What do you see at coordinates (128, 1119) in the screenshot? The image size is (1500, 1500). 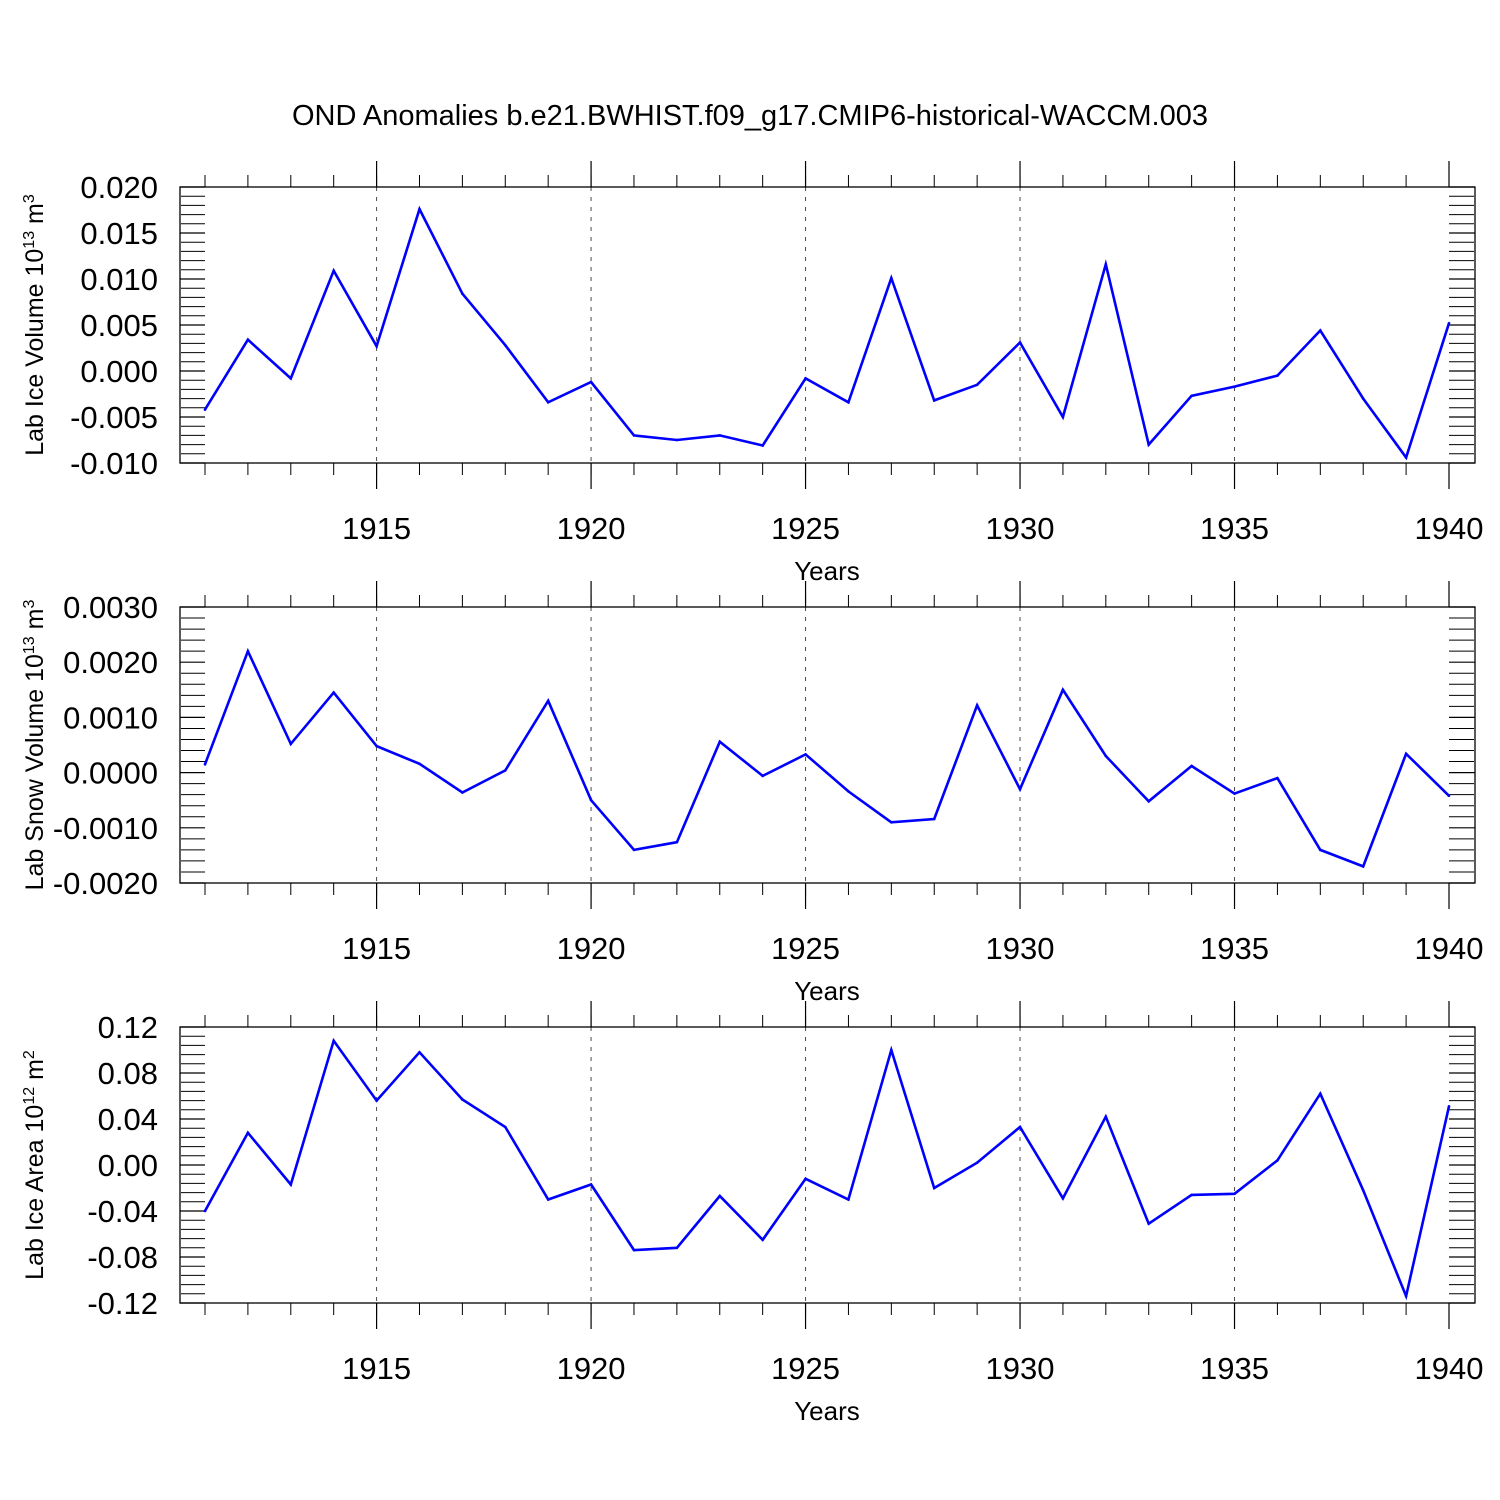 I see `y-tick-label: 0.04` at bounding box center [128, 1119].